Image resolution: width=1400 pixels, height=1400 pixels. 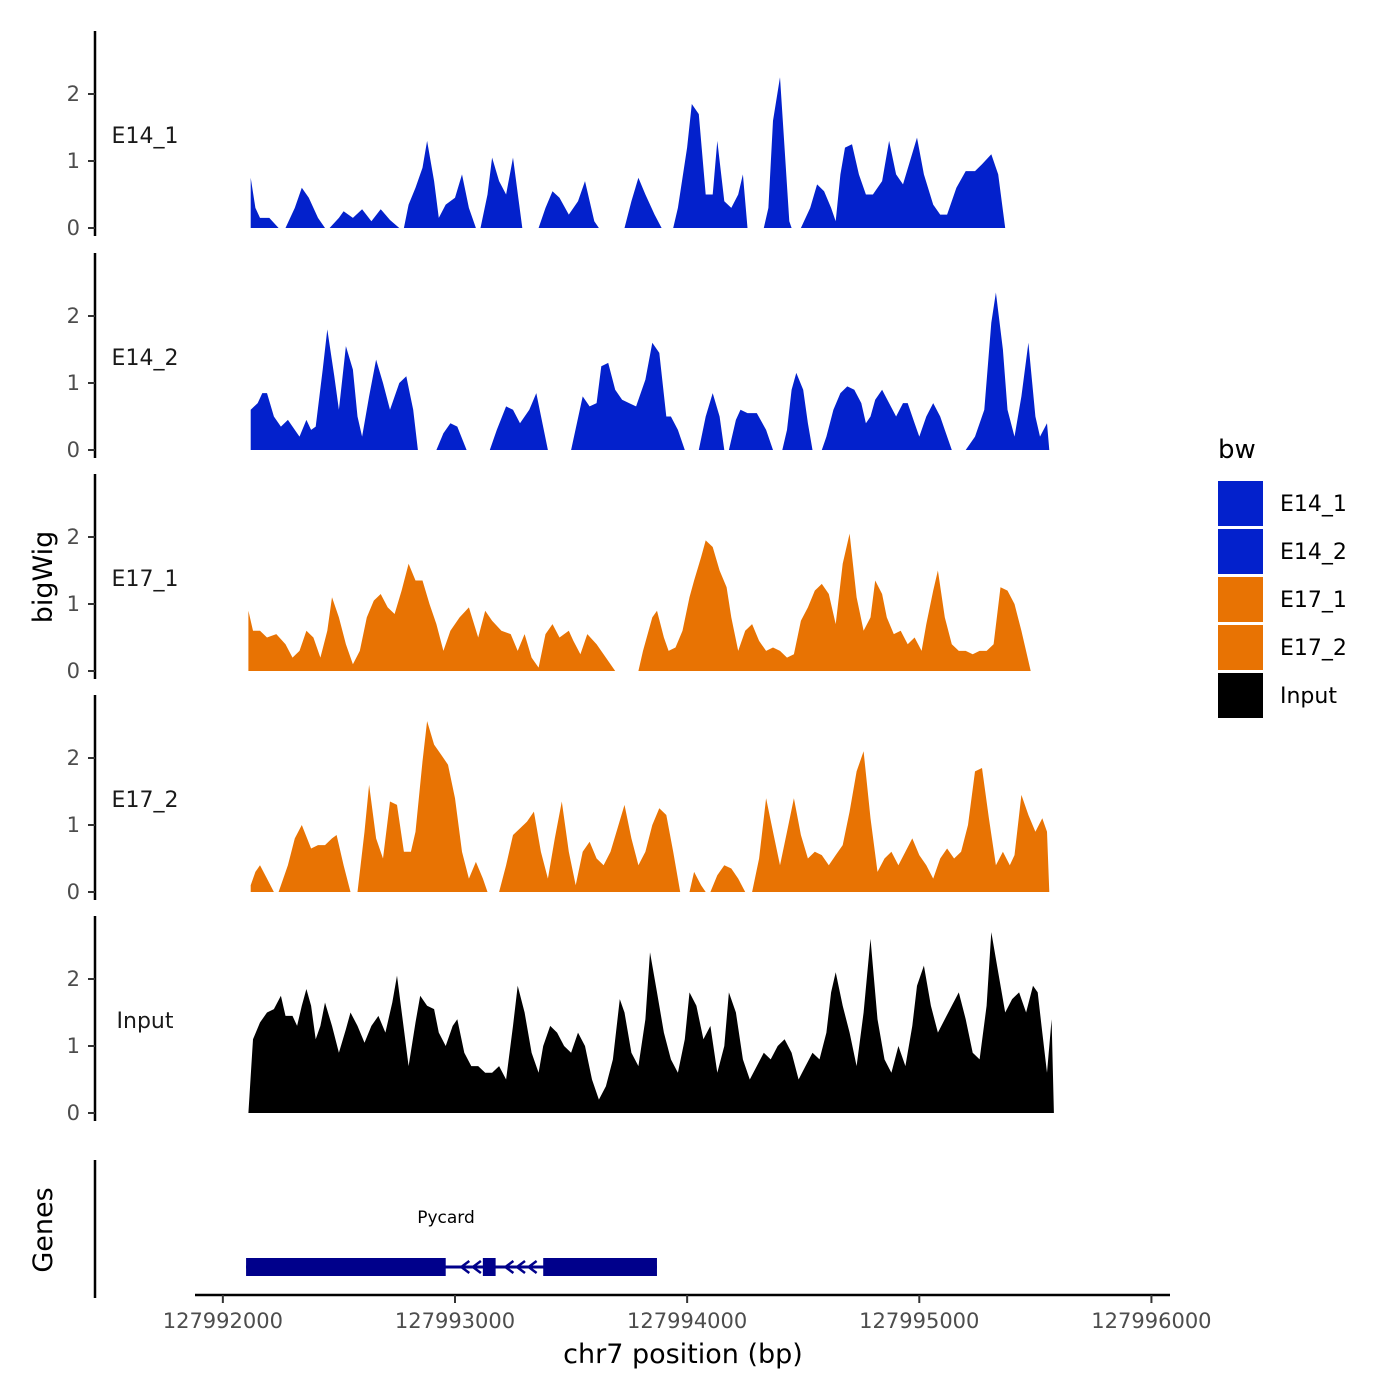 I want to click on track-E17_1: 0 1 2 E17_1, so click(x=549, y=578).